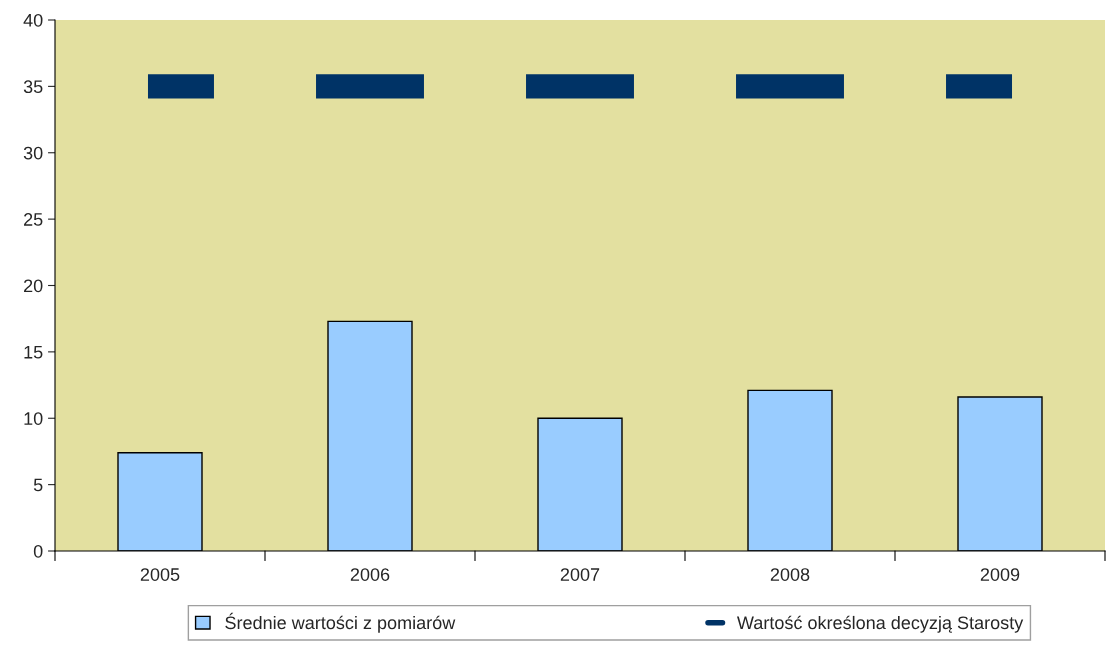 The height and width of the screenshot is (649, 1108). I want to click on y-tick-label: 40, so click(33, 20).